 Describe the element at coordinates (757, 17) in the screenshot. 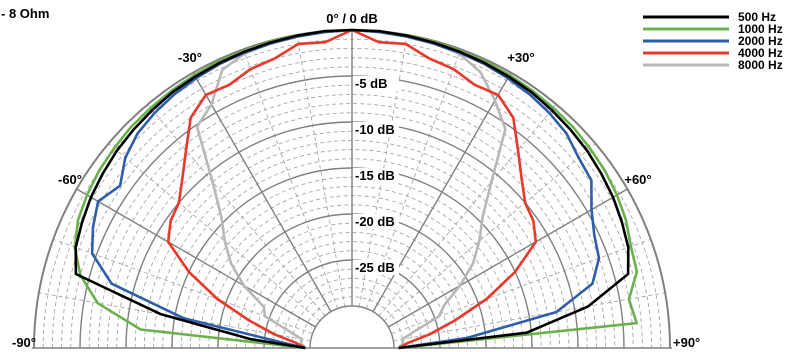

I see `legend-entry: 500 Hz` at that location.